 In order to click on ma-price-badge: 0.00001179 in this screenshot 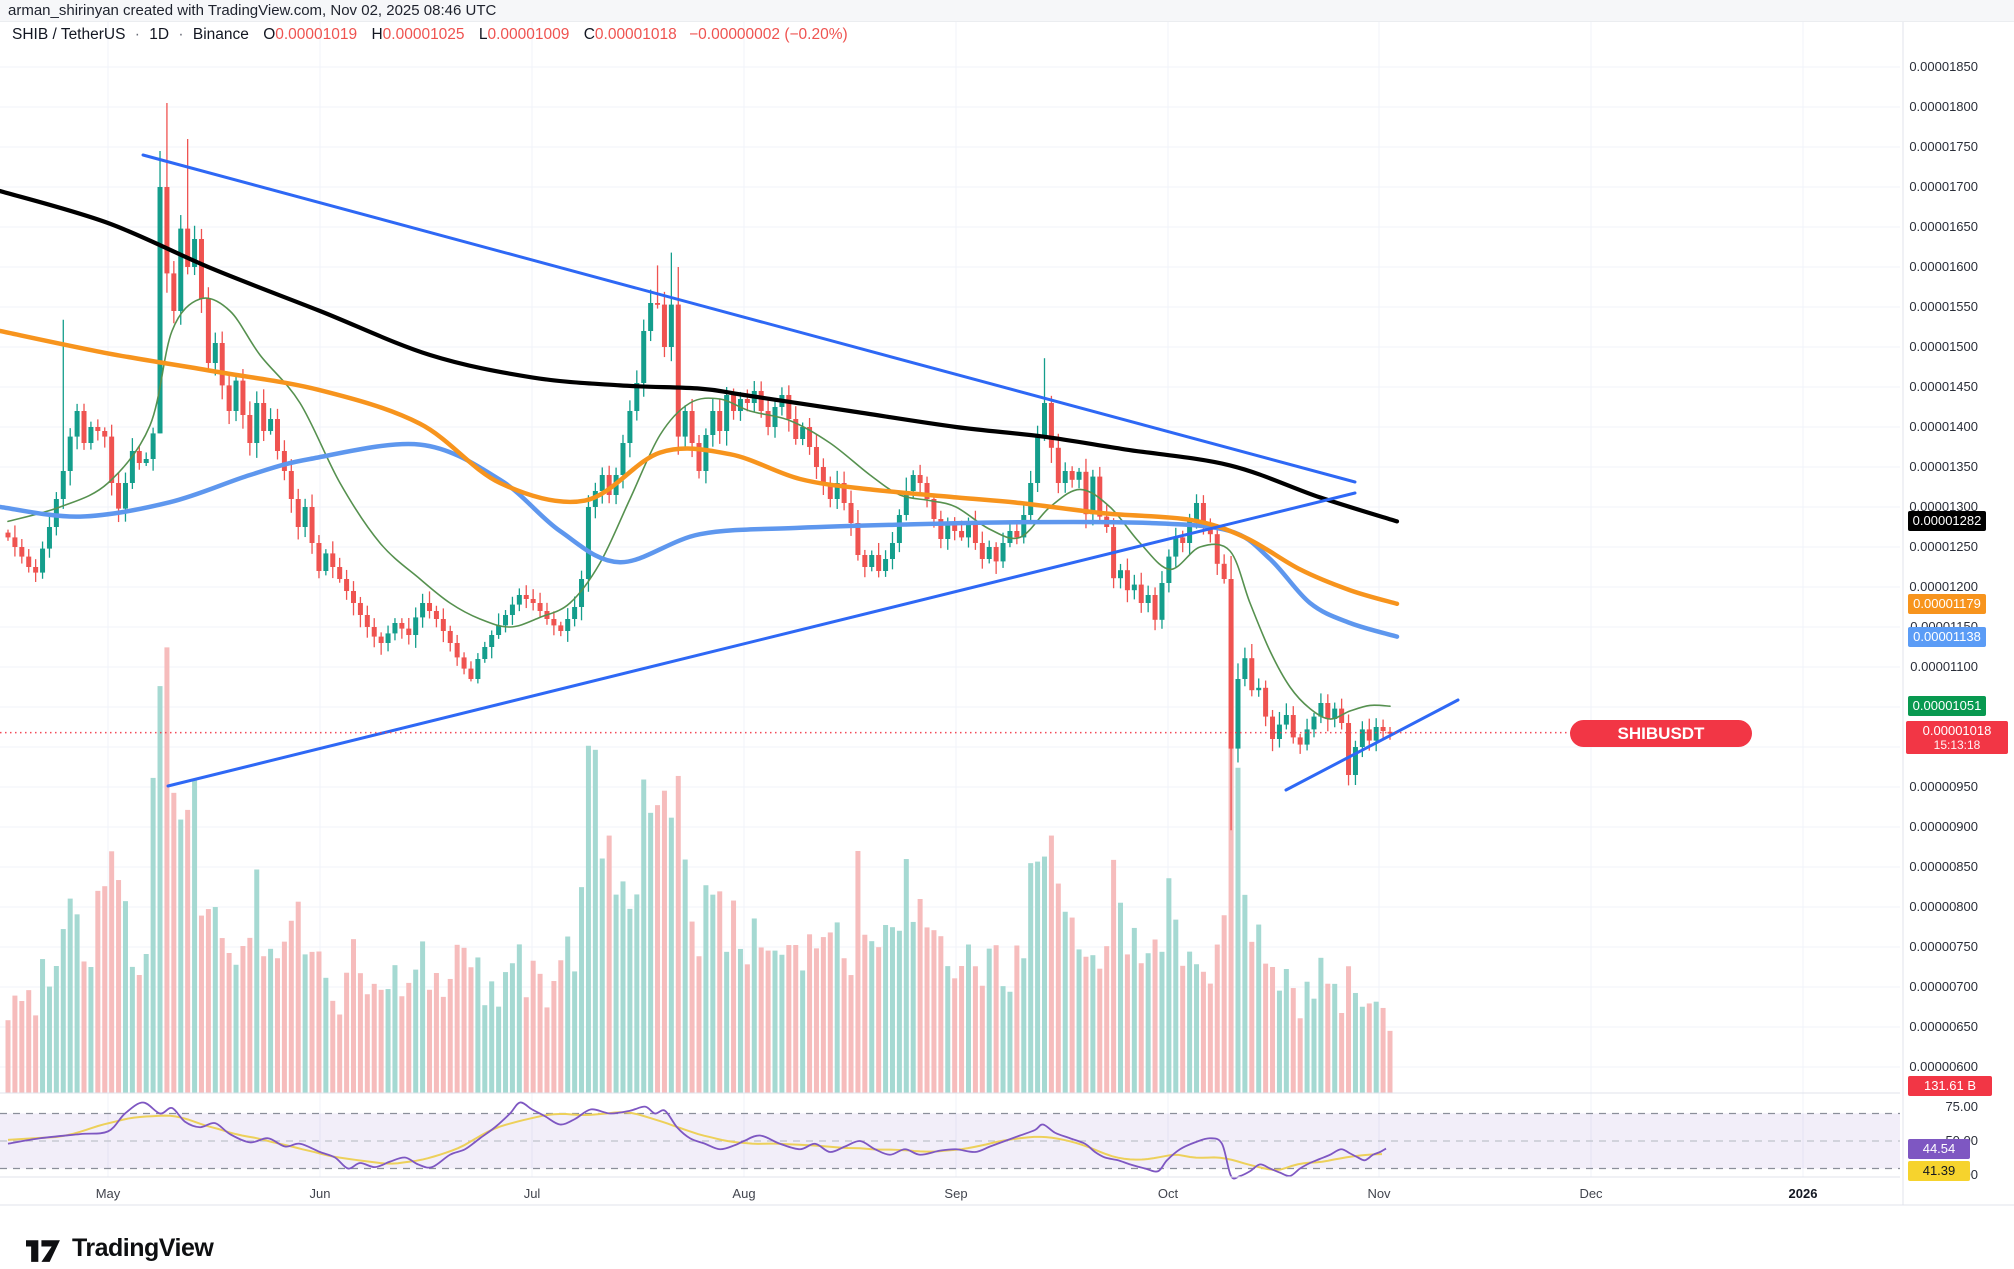, I will do `click(1947, 603)`.